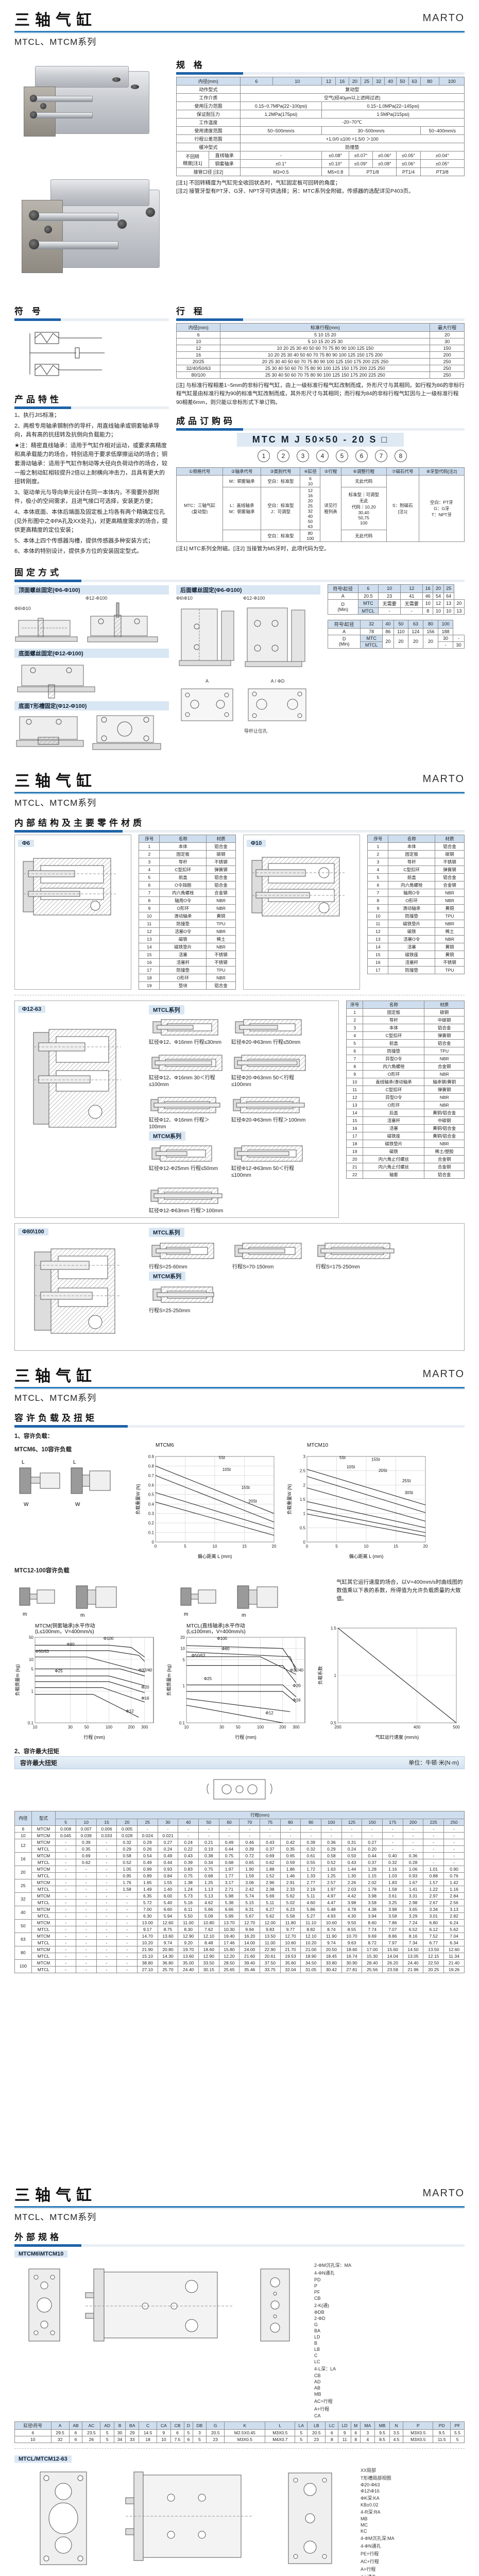  Describe the element at coordinates (91, 653) in the screenshot. I see `mount-label-bottom: 底面螺丝固定(Φ12-Φ100)` at that location.